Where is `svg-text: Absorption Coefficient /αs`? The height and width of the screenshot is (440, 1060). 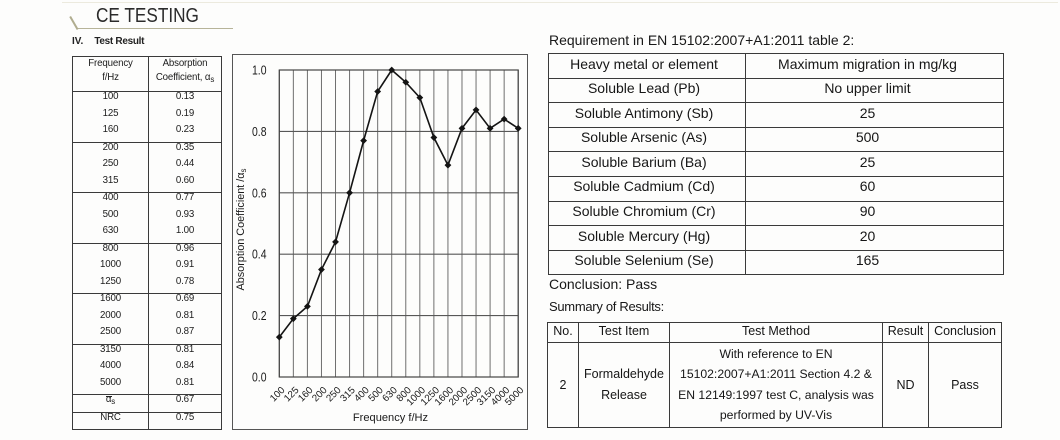
svg-text: Absorption Coefficient /αs is located at coordinates (241, 230).